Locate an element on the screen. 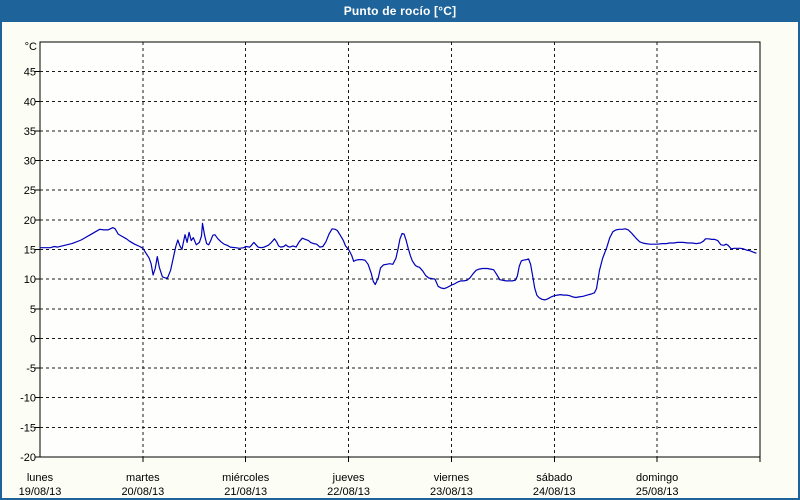  y-axis-tick-label: -20 is located at coordinates (28, 458).